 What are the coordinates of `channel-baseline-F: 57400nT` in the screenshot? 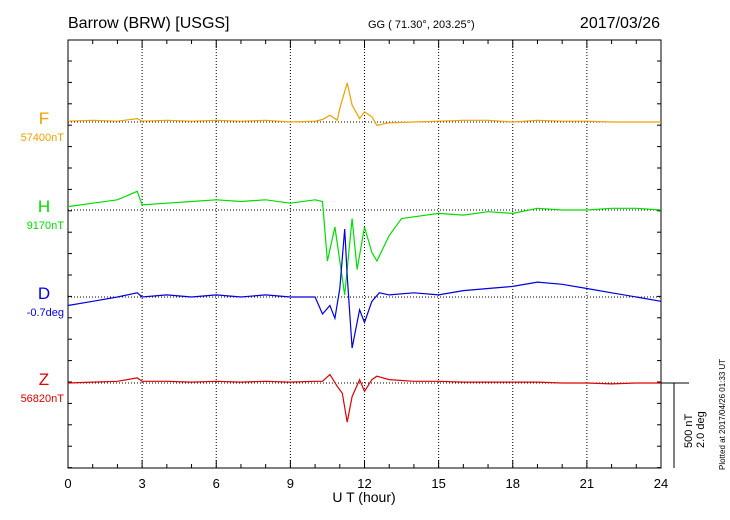 It's located at (43, 138).